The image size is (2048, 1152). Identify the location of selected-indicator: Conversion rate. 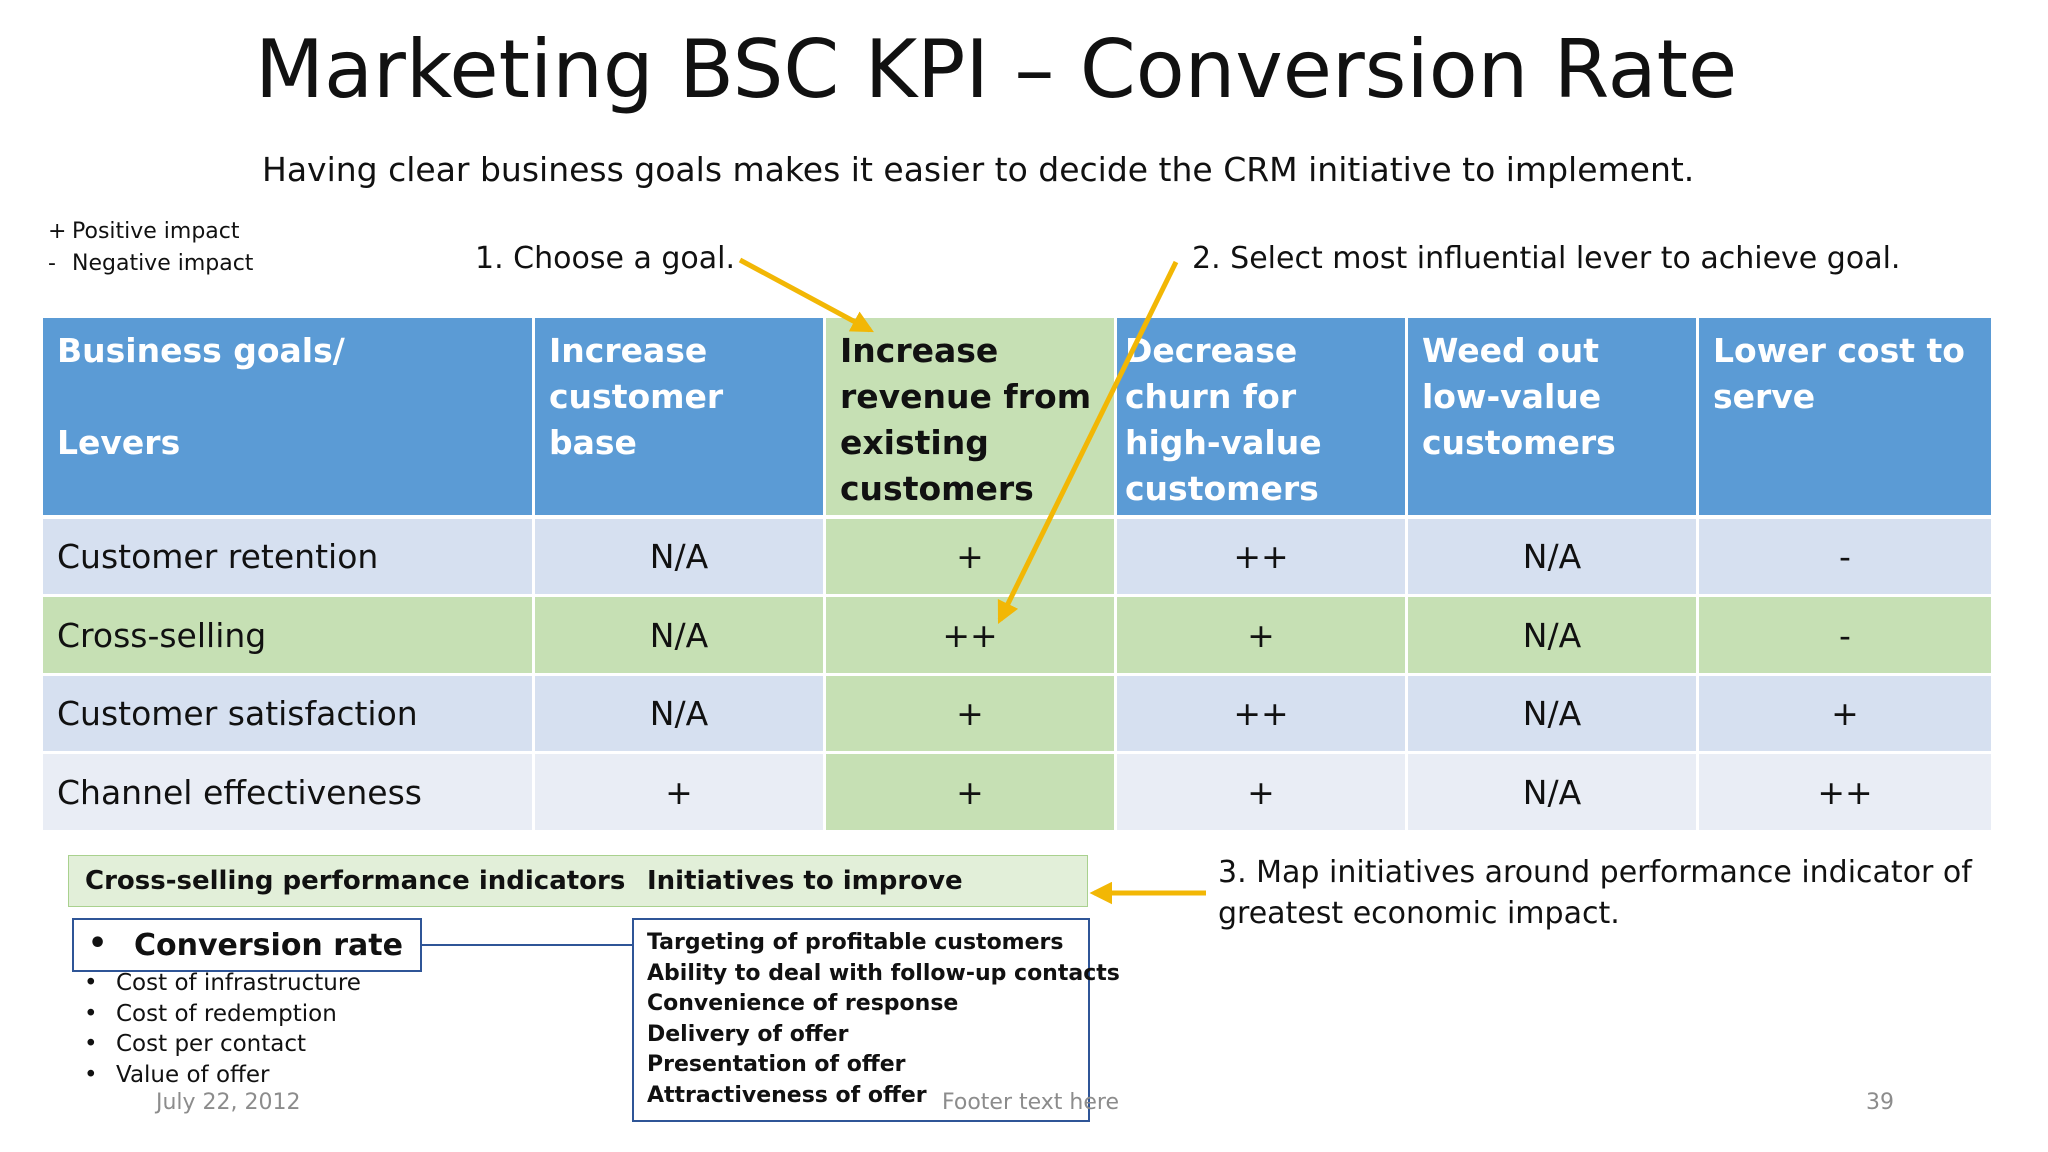
(268, 945).